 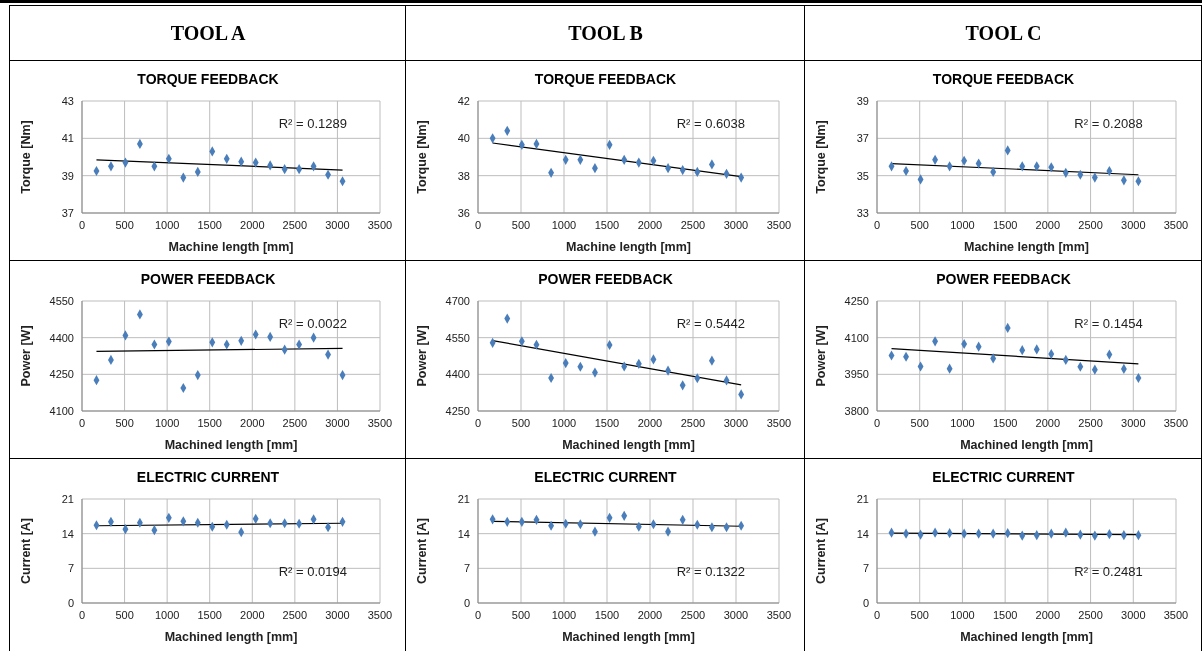 I want to click on y-tick-label: 4700, so click(x=457, y=300).